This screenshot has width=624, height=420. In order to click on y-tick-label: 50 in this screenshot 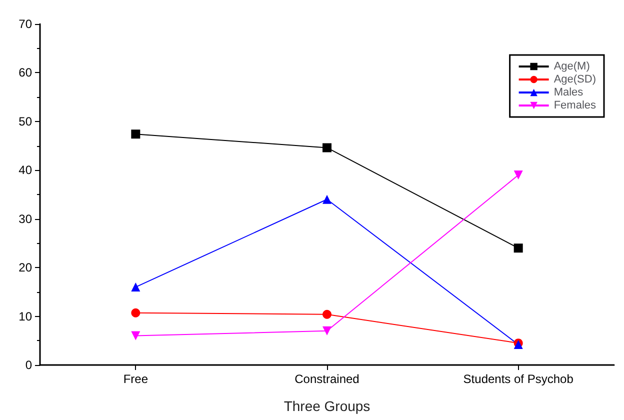, I will do `click(25, 121)`.